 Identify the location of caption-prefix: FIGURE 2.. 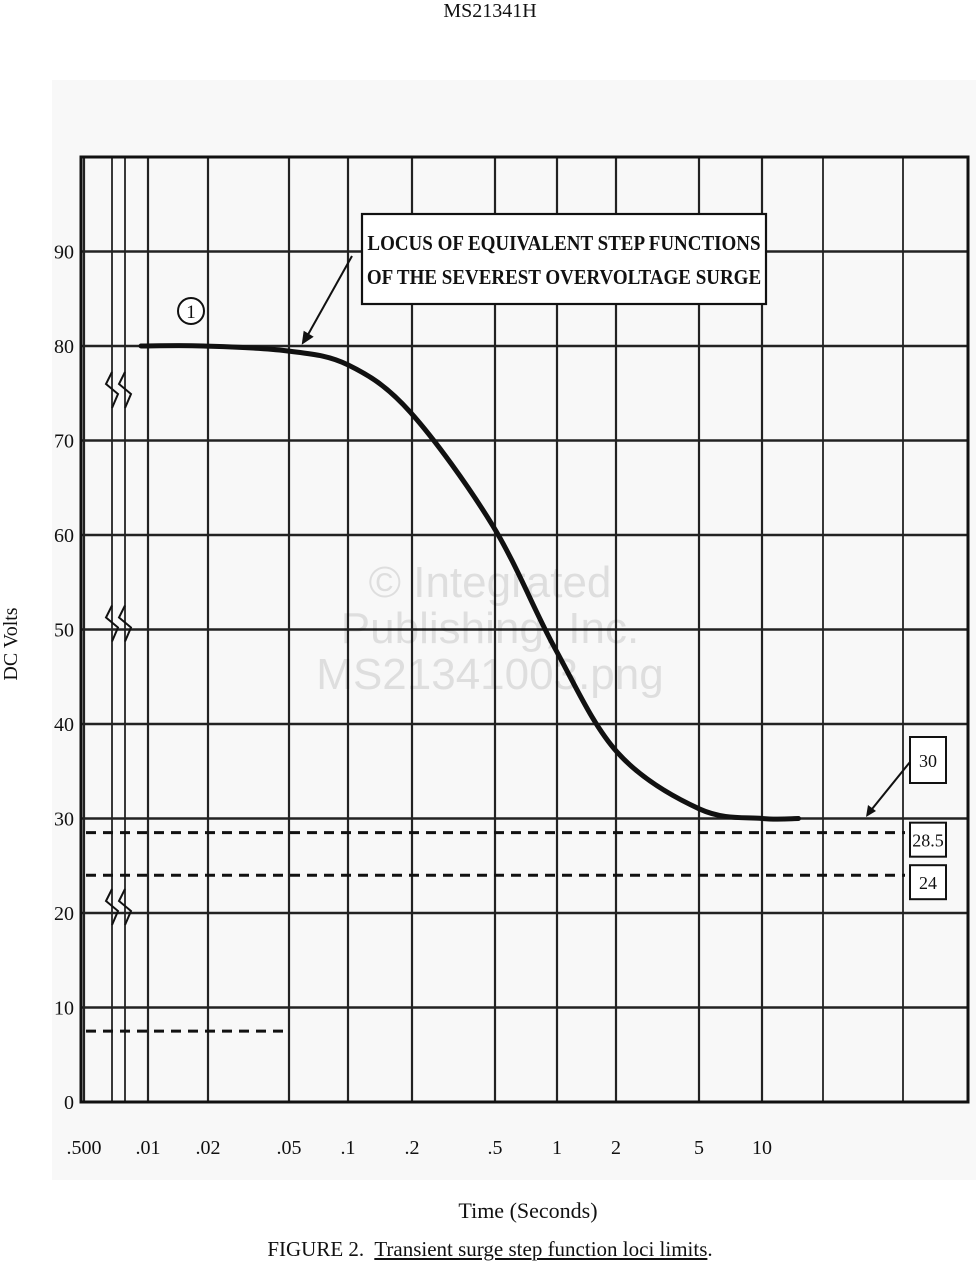
(316, 1249).